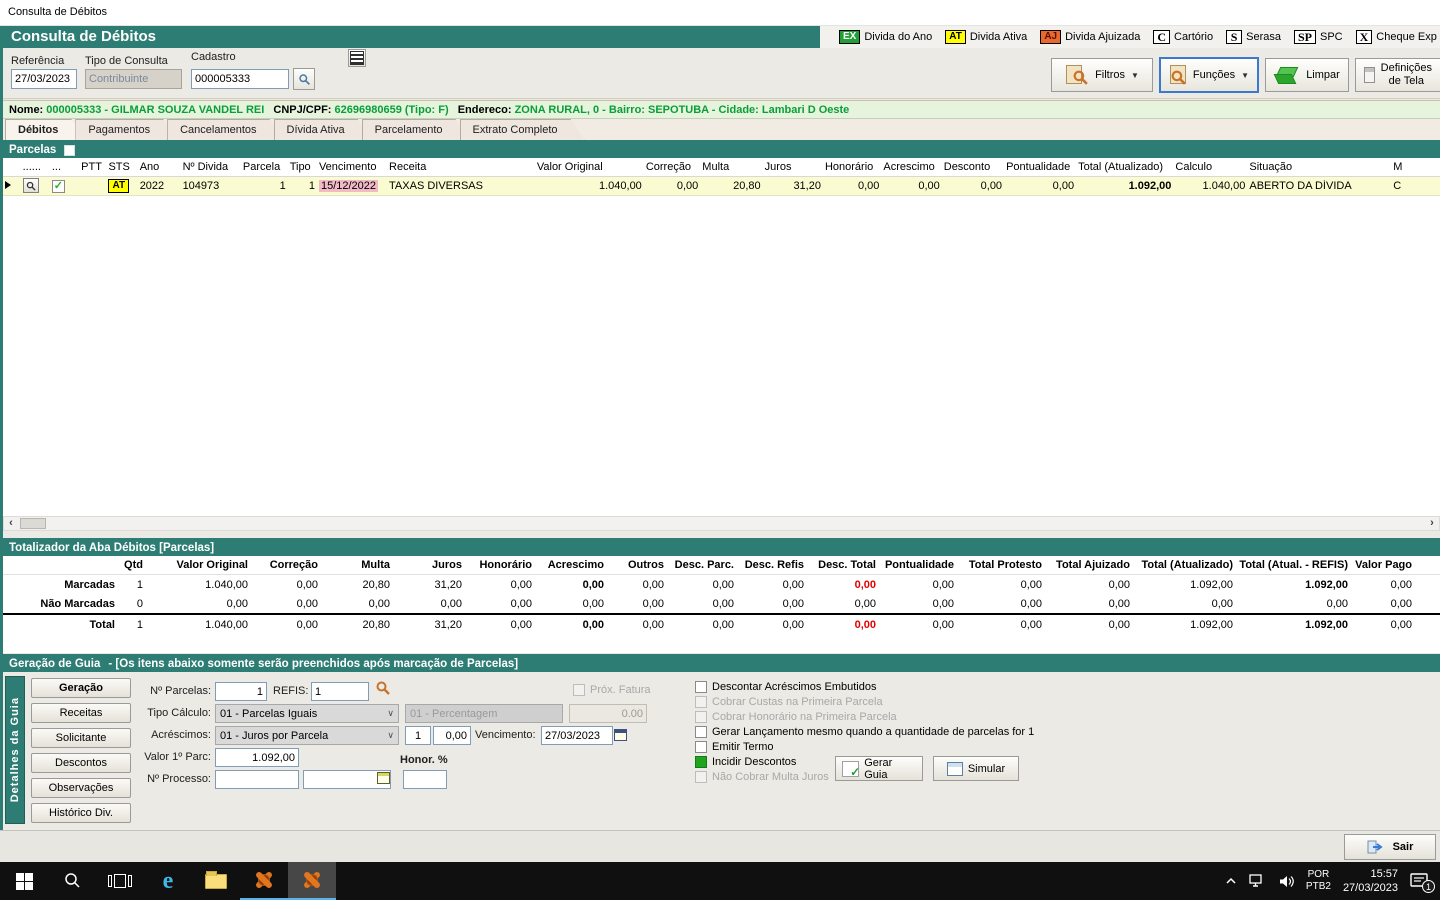 The width and height of the screenshot is (1440, 900). What do you see at coordinates (81, 688) in the screenshot?
I see `geracao-nav-button: Geração` at bounding box center [81, 688].